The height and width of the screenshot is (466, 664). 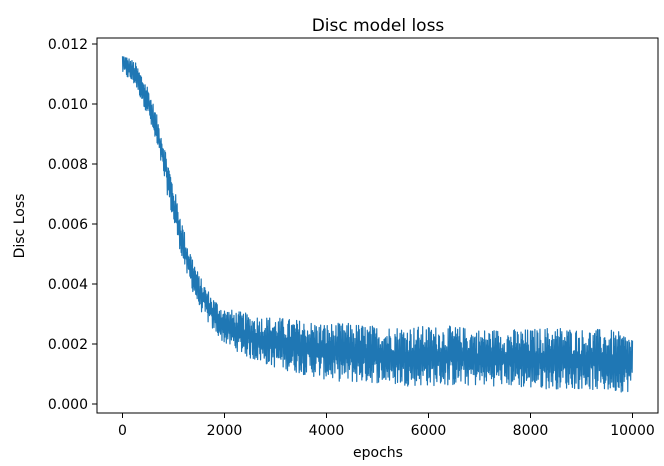 What do you see at coordinates (68, 225) in the screenshot?
I see `y-tick-label: 0.006` at bounding box center [68, 225].